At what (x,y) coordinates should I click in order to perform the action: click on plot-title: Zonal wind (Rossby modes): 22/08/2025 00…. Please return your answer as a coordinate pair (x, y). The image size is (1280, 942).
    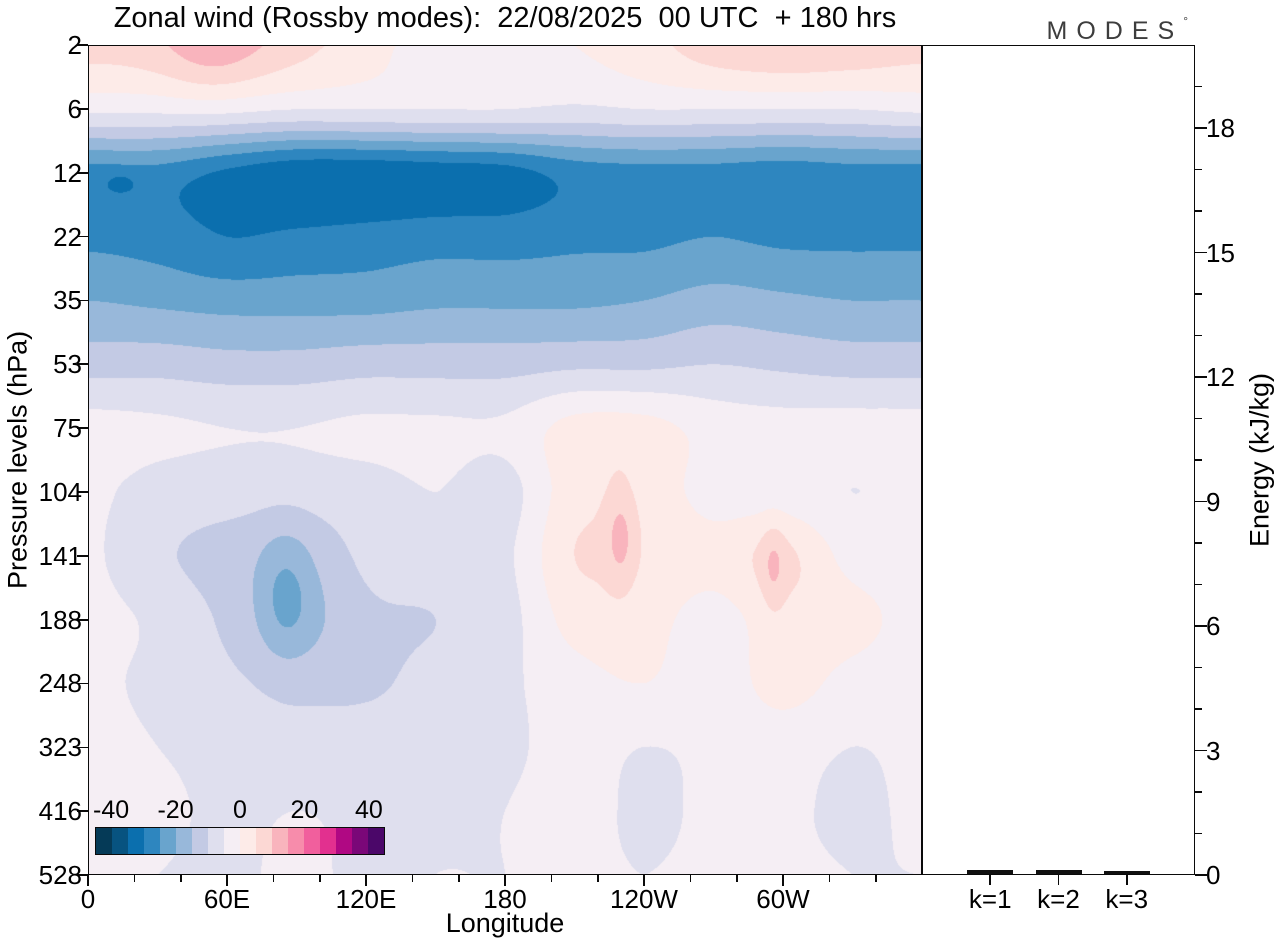
    Looking at the image, I should click on (505, 18).